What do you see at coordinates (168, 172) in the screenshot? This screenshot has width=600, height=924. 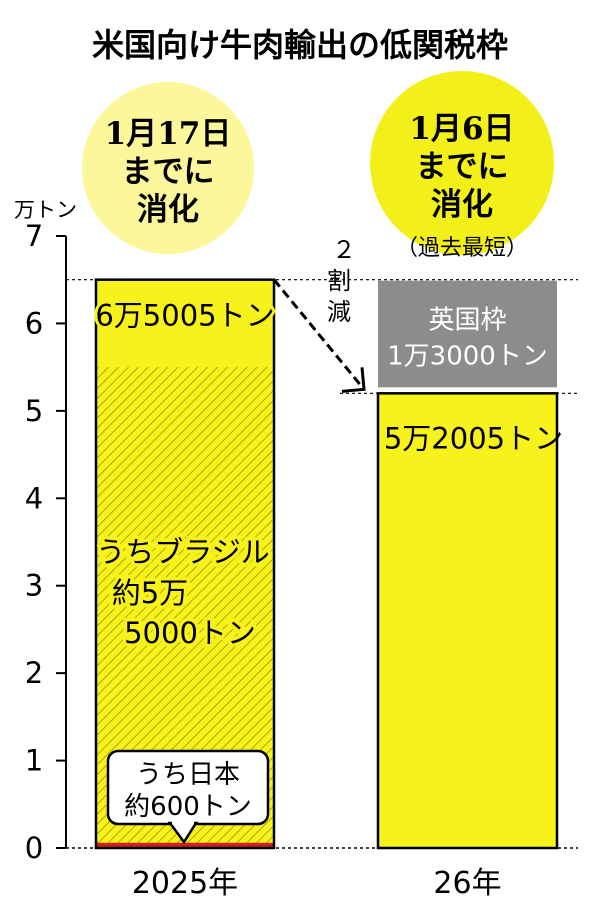 I see `bubble-2025-line2: までに` at bounding box center [168, 172].